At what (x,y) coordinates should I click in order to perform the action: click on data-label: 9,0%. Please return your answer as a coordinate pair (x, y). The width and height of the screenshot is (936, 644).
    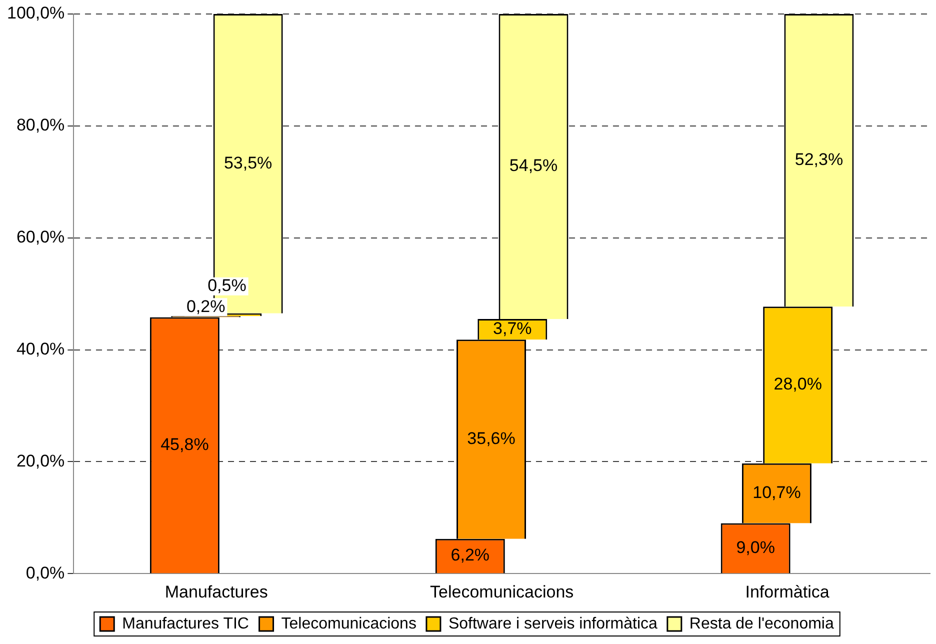
    Looking at the image, I should click on (755, 547).